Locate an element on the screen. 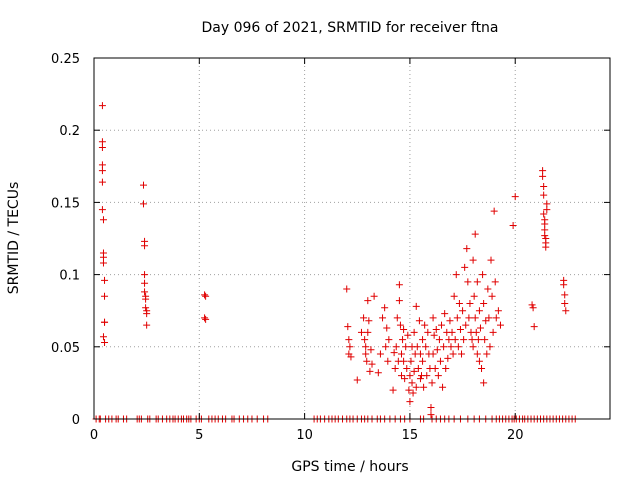  x-tick-label: 0 is located at coordinates (94, 435).